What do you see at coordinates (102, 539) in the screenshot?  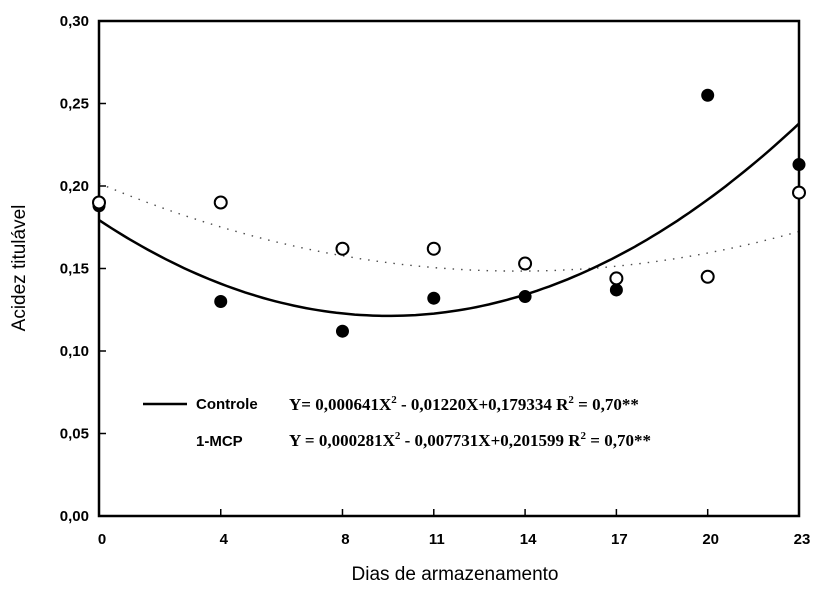 I see `x-tick-label: 0` at bounding box center [102, 539].